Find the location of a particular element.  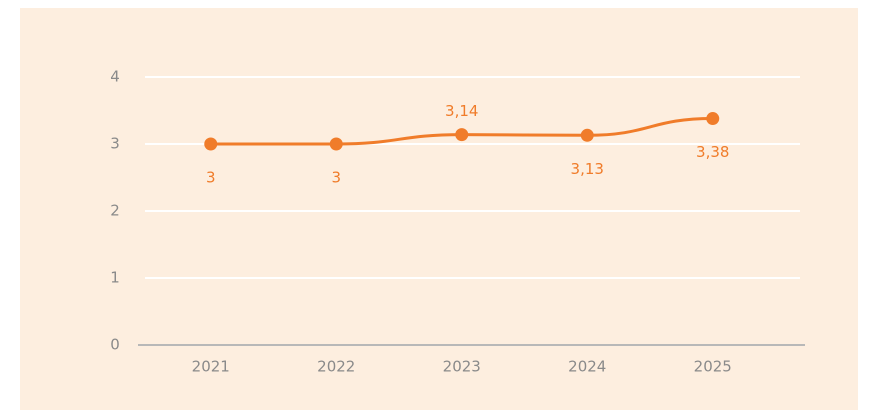

y-tick-label: 0 is located at coordinates (115, 345).